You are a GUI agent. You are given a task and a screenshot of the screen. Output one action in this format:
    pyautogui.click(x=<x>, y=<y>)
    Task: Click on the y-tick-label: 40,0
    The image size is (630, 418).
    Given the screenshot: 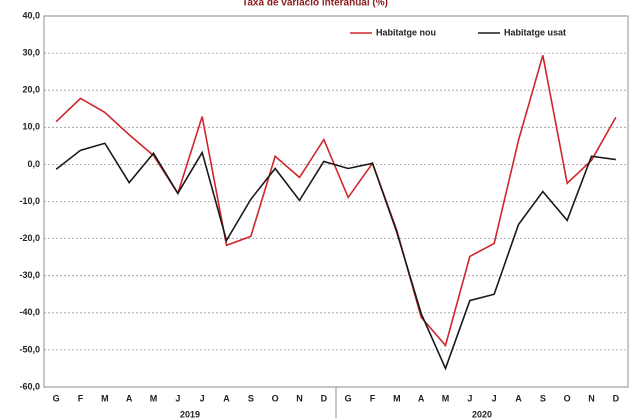 What is the action you would take?
    pyautogui.click(x=31, y=15)
    